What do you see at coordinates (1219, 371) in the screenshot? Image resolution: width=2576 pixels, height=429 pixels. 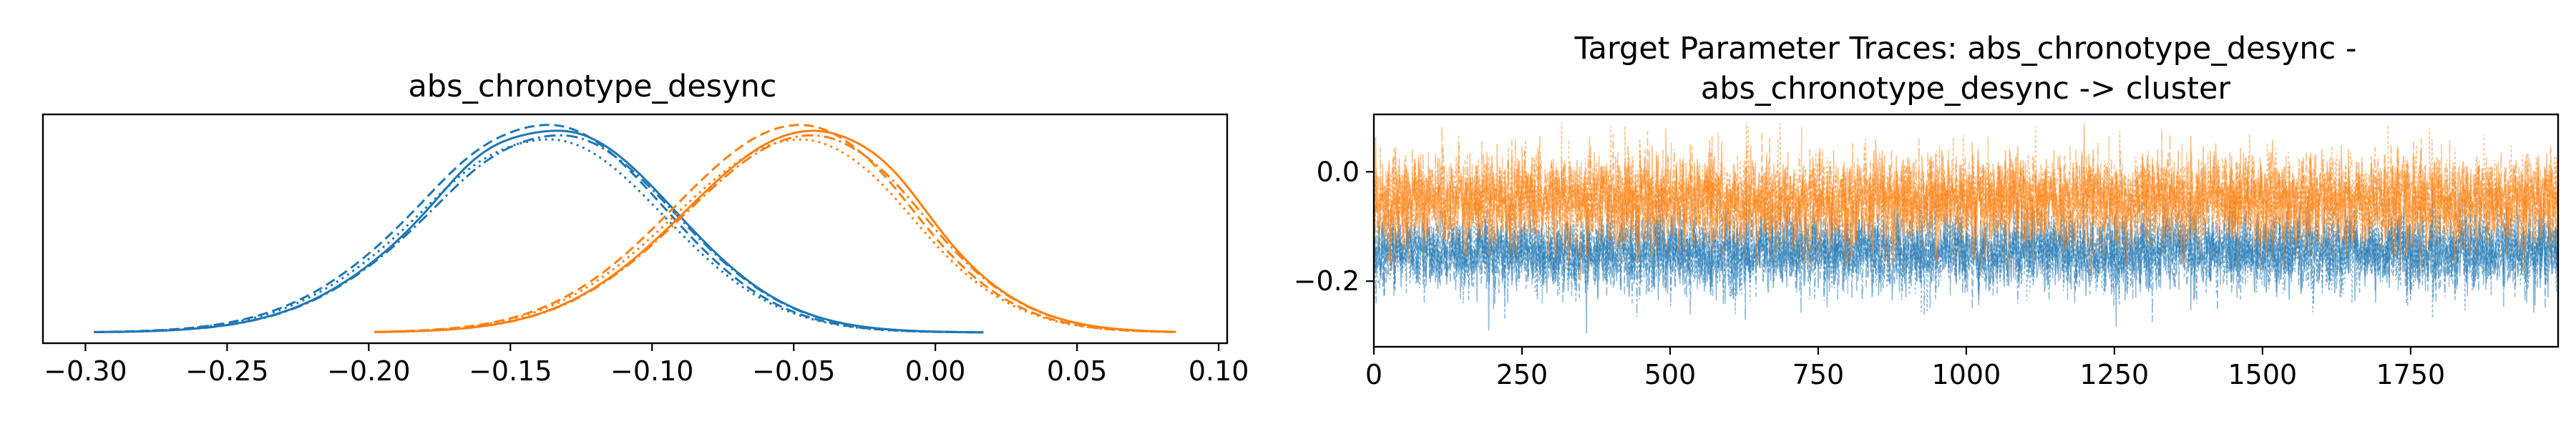 I see `kde-x-tick-label: 0.10` at bounding box center [1219, 371].